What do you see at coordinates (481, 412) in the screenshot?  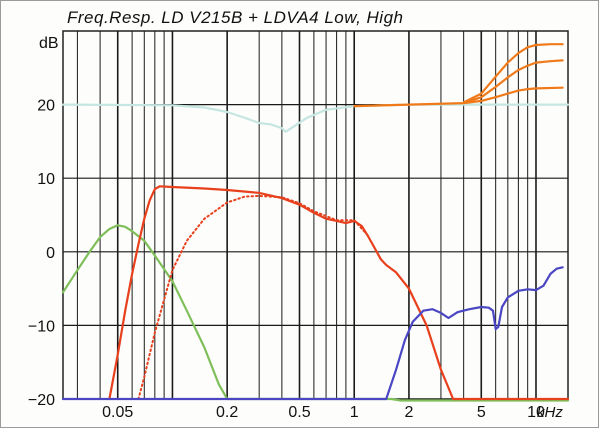 I see `x-tick-label: 5` at bounding box center [481, 412].